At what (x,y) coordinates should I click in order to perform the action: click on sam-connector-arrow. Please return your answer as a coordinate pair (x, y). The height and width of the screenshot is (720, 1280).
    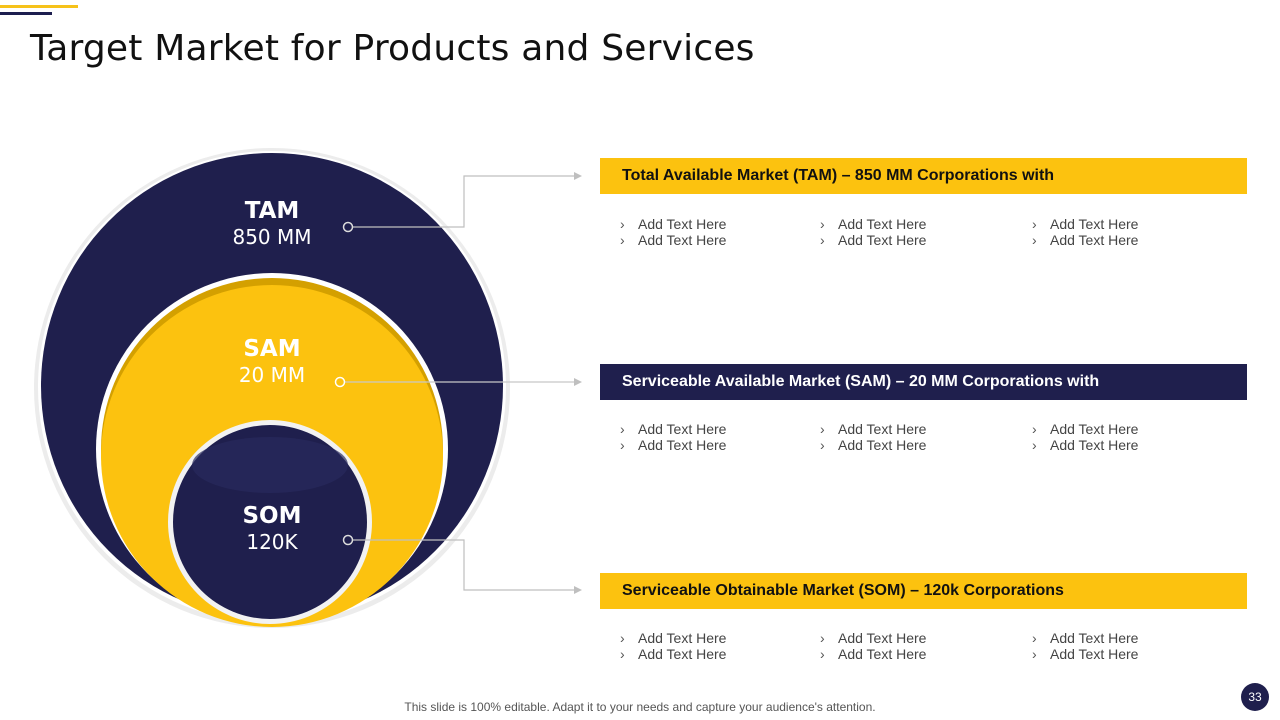
    Looking at the image, I should click on (578, 382).